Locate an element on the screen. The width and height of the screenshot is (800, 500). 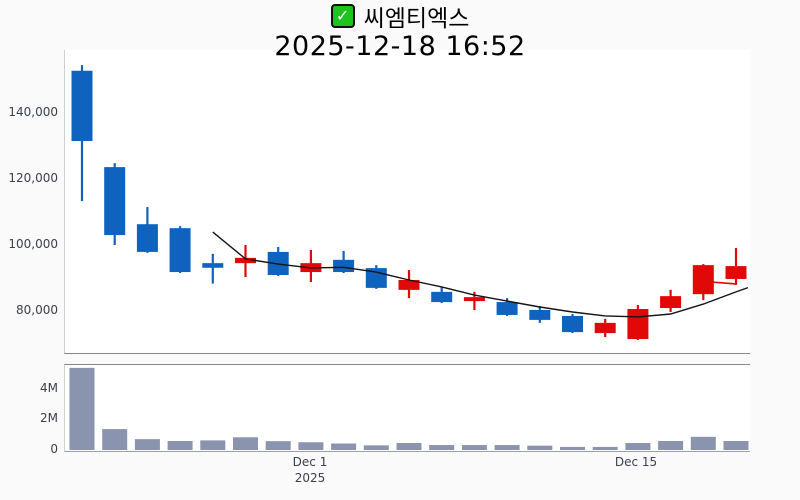
volume-tick-4m: 4M is located at coordinates (49, 388).